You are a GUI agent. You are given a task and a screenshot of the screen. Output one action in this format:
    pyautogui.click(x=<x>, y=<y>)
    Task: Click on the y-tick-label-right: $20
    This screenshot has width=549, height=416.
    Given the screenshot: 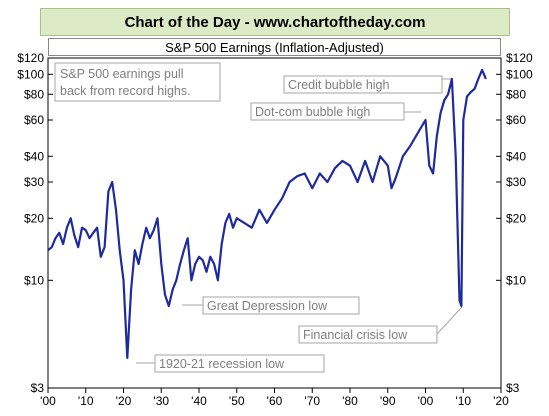 What is the action you would take?
    pyautogui.click(x=516, y=218)
    